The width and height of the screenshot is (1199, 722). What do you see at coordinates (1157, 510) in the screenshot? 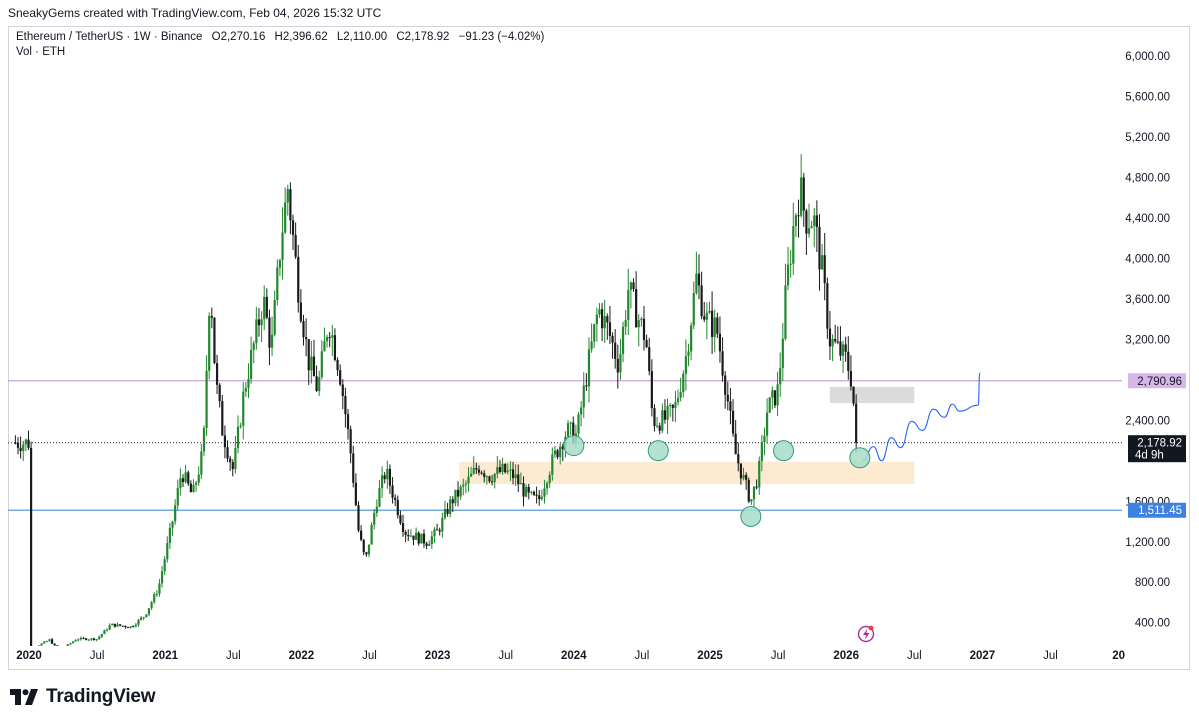
I see `support-price-badge` at bounding box center [1157, 510].